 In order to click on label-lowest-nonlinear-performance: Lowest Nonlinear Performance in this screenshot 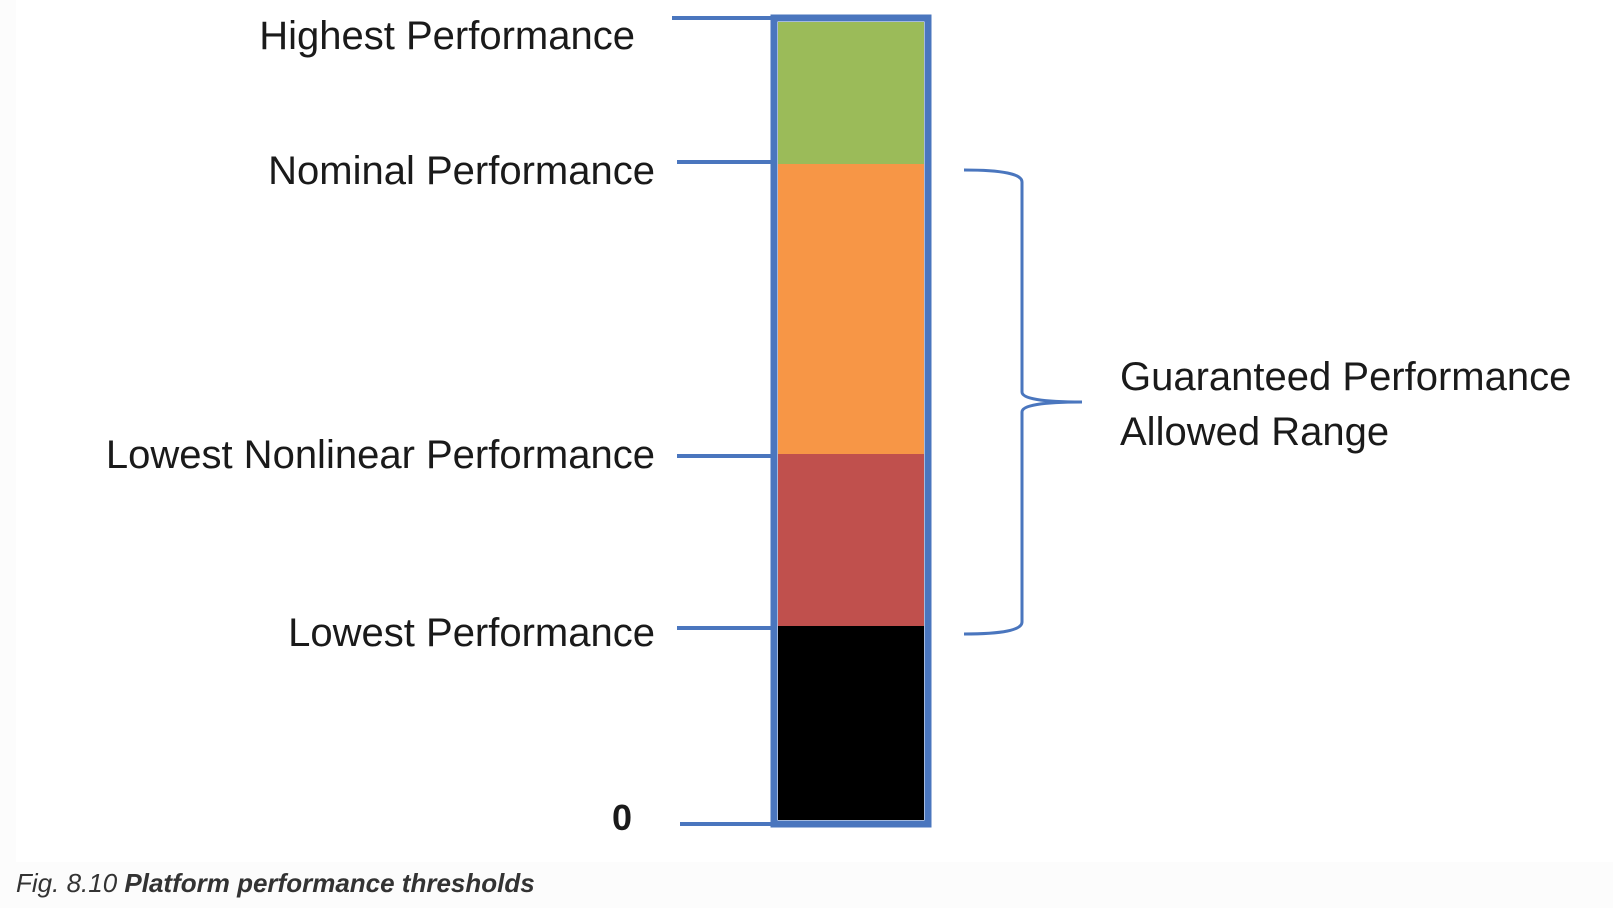, I will do `click(380, 455)`.